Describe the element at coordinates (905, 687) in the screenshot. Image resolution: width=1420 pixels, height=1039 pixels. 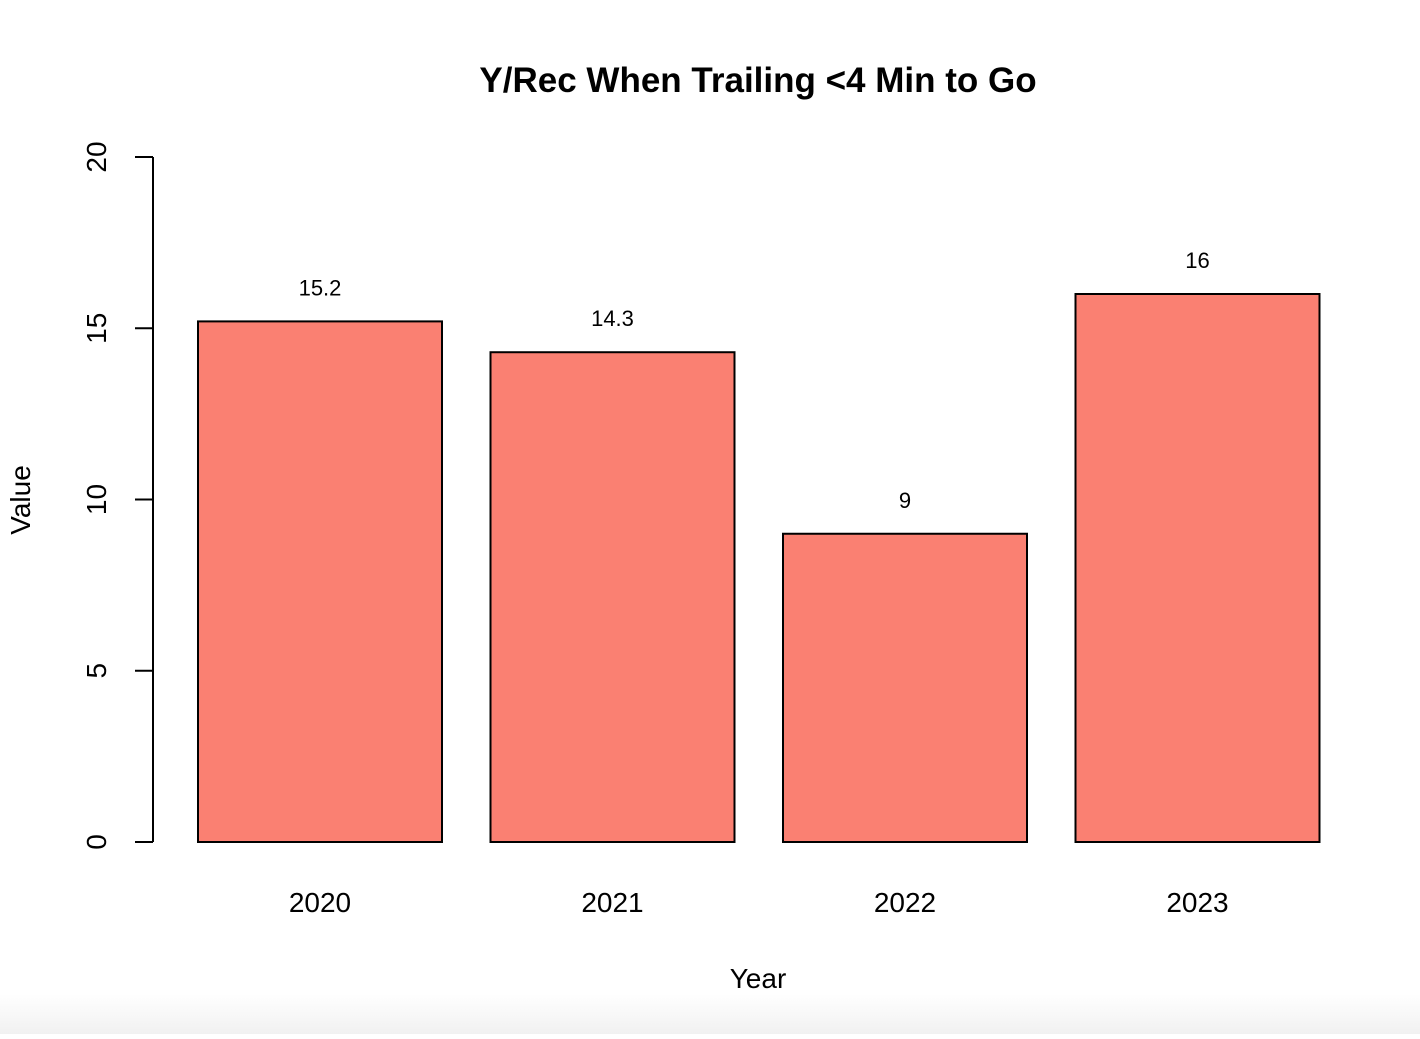
I see `bar-2022` at that location.